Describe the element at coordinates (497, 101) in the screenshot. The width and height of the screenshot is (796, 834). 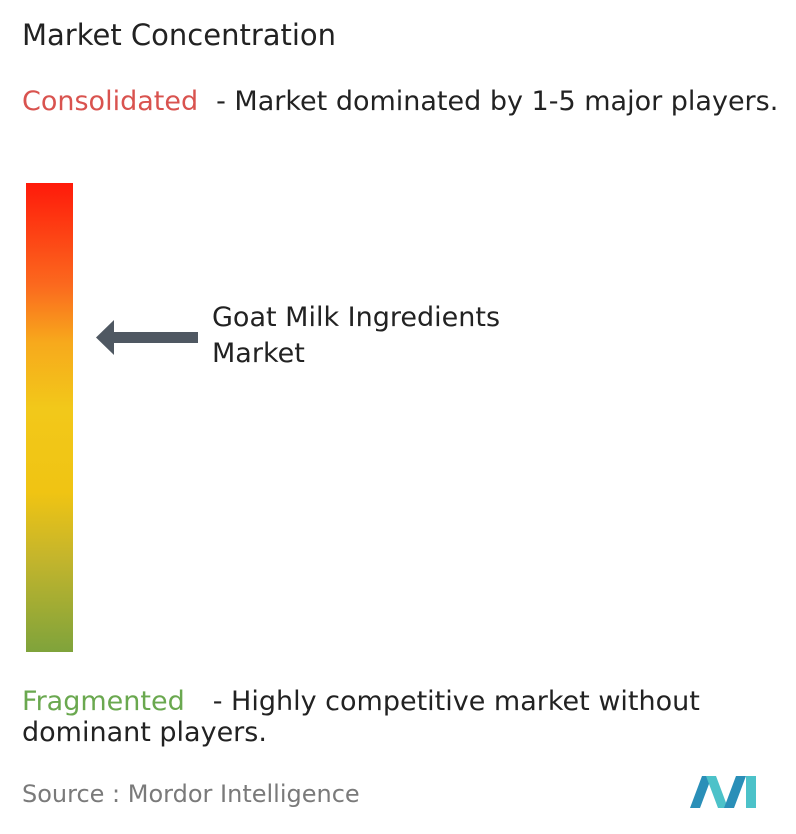
I see `consolidated-description: - Market dominated by 1-5 major players.` at that location.